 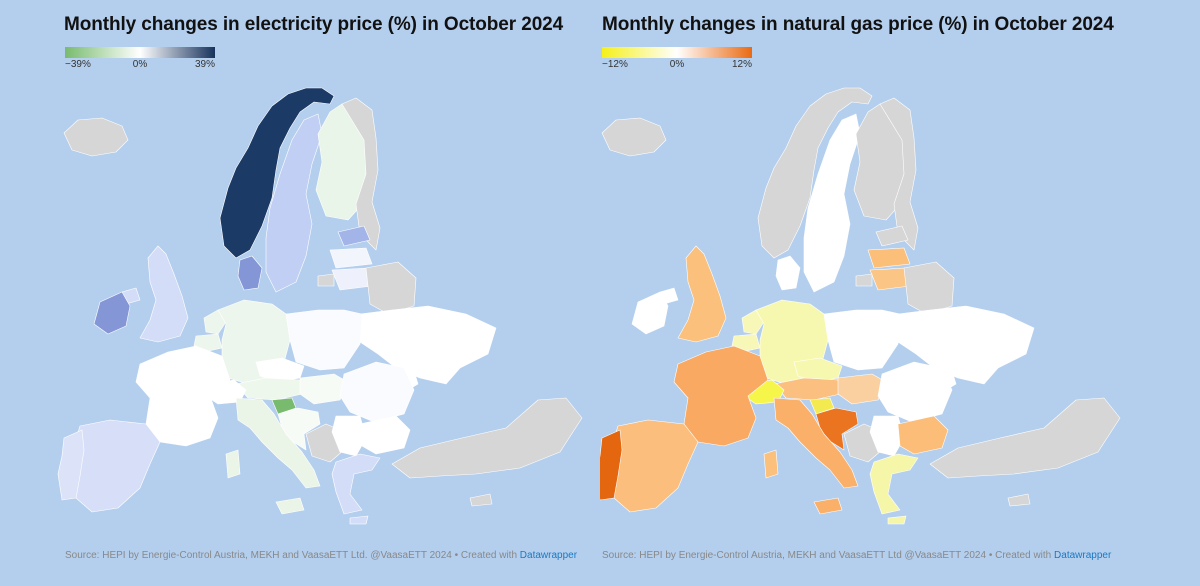 What do you see at coordinates (615, 64) in the screenshot?
I see `legend-min-label: −12%` at bounding box center [615, 64].